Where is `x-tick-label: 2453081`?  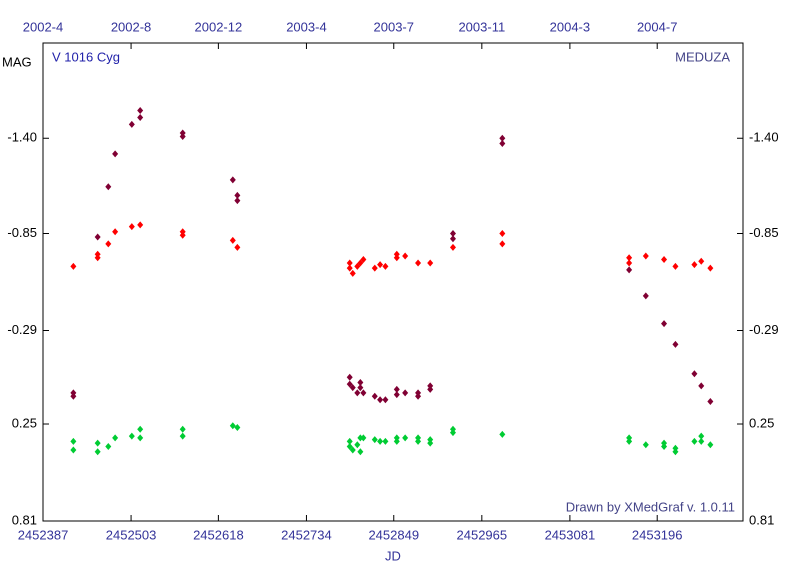
x-tick-label: 2453081 is located at coordinates (570, 534).